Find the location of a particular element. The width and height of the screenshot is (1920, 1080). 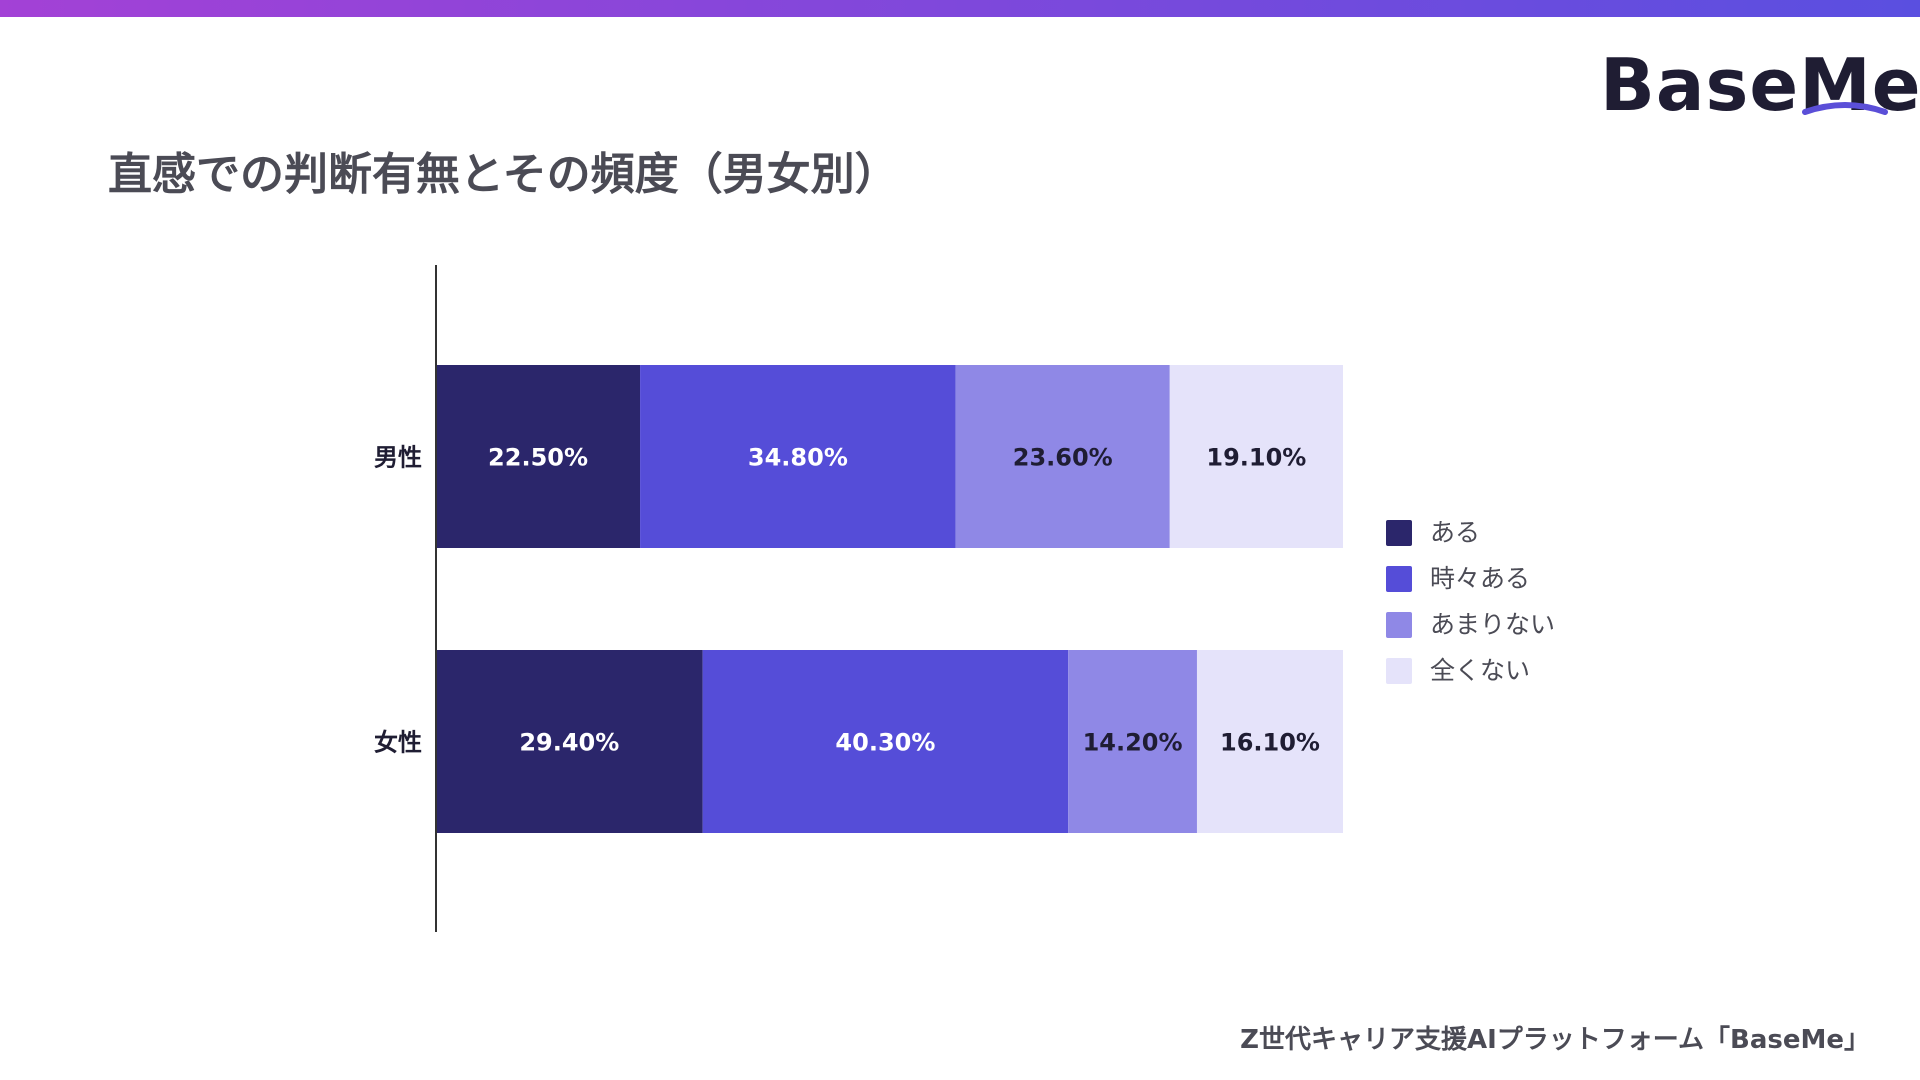

data-label: 29.40% is located at coordinates (569, 743).